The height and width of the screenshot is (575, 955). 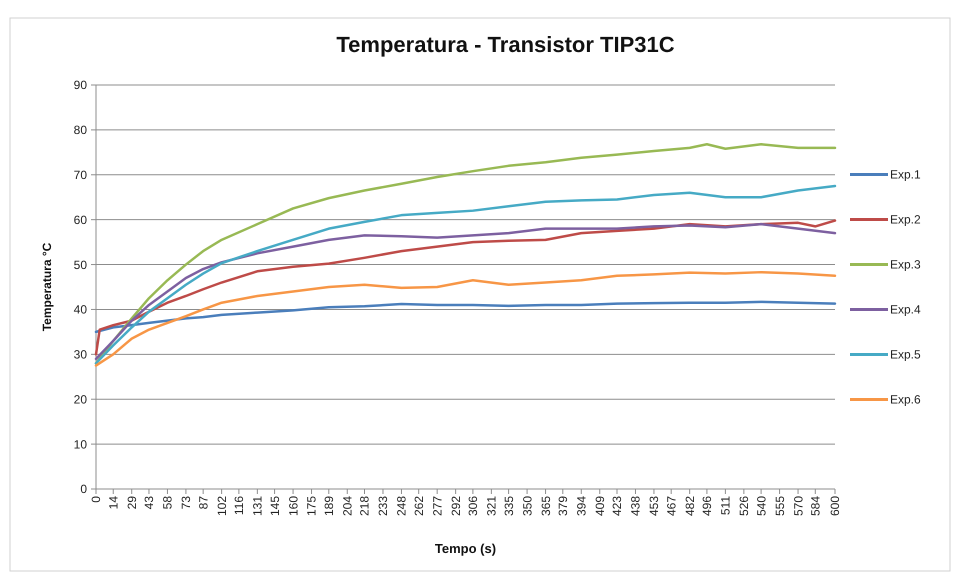 I want to click on legend-label: Exp.5, so click(x=906, y=355).